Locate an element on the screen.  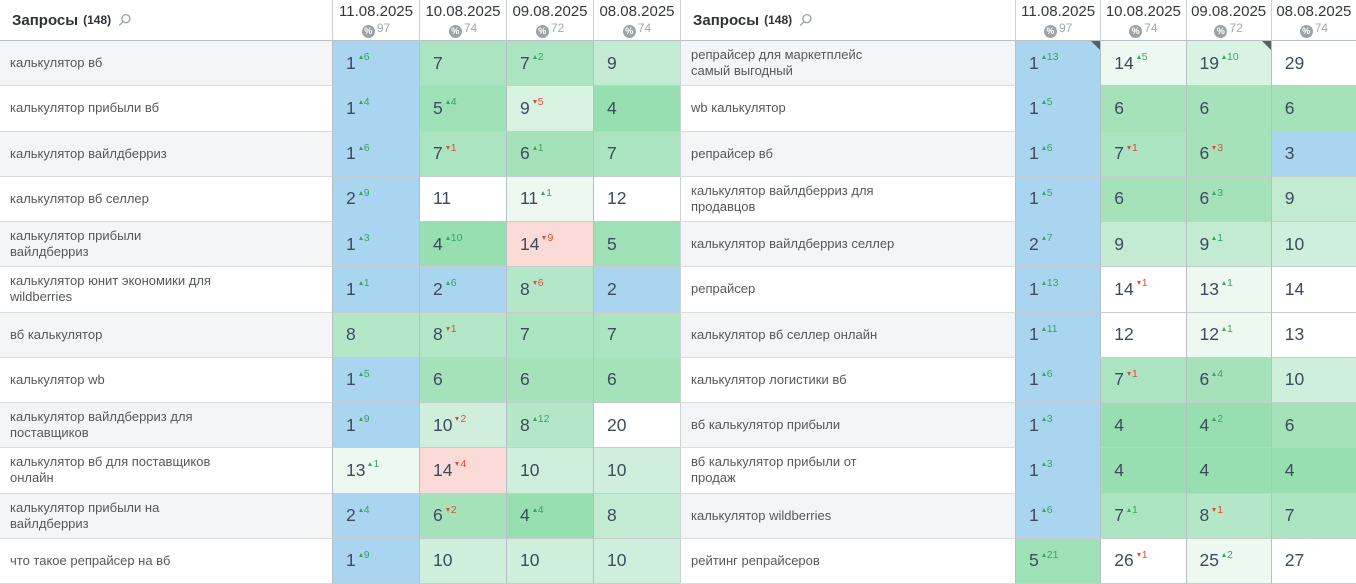
position-cell: 1 13 is located at coordinates (1058, 64).